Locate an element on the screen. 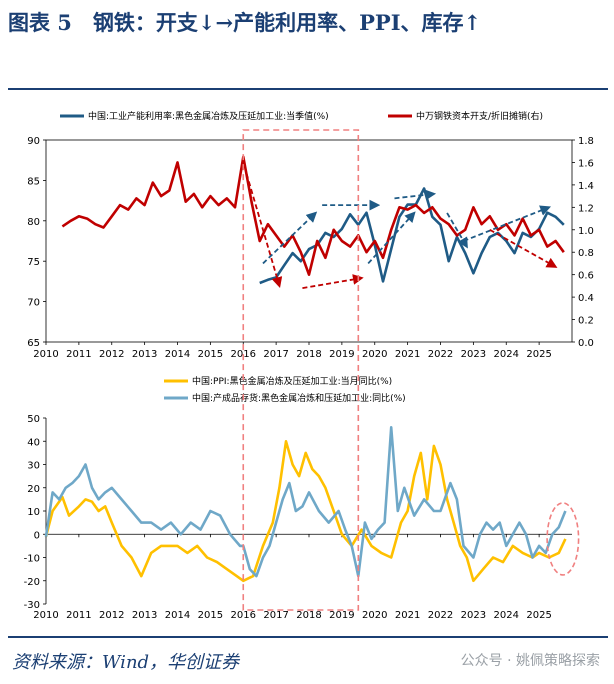 This screenshot has width=614, height=684. right-tick-label: 1.4 is located at coordinates (586, 186).